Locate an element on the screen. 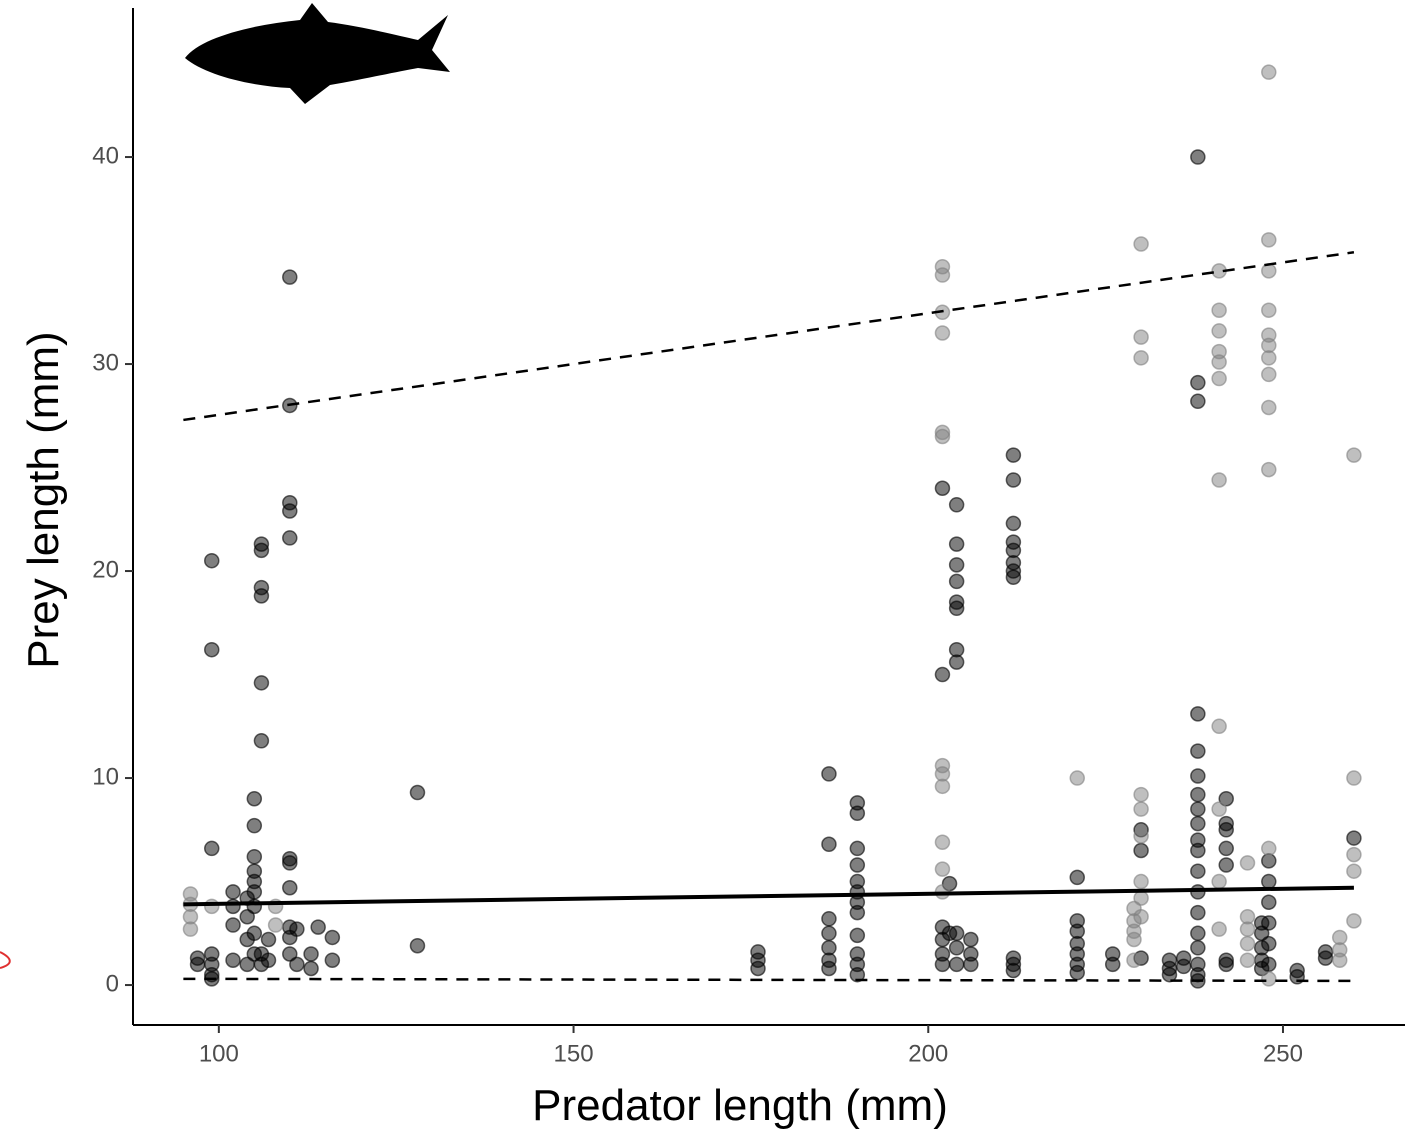 The width and height of the screenshot is (1409, 1140). x-tick-label: 200 is located at coordinates (928, 1053).